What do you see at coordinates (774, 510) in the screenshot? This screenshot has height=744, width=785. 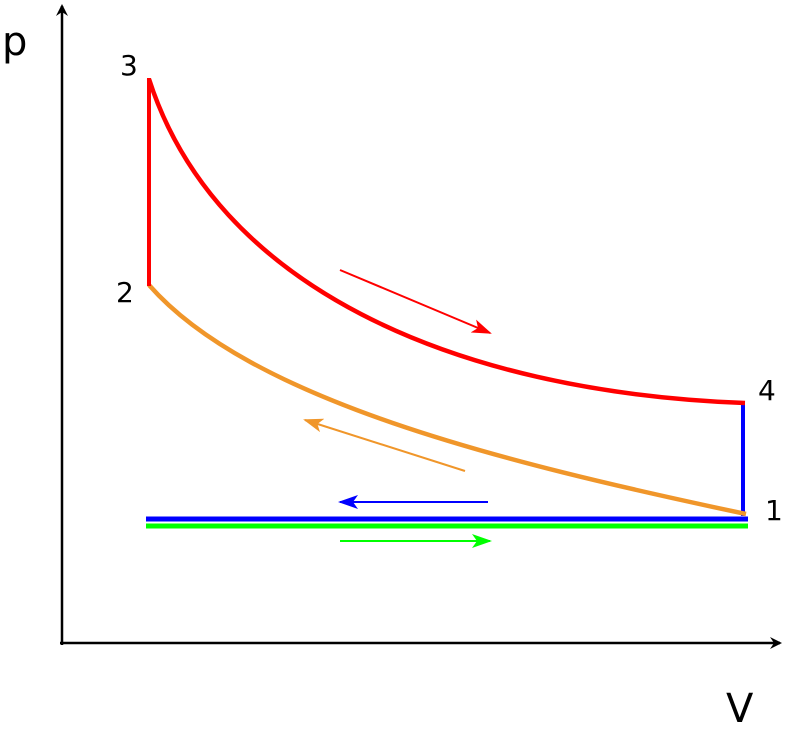 I see `point-label: 1` at bounding box center [774, 510].